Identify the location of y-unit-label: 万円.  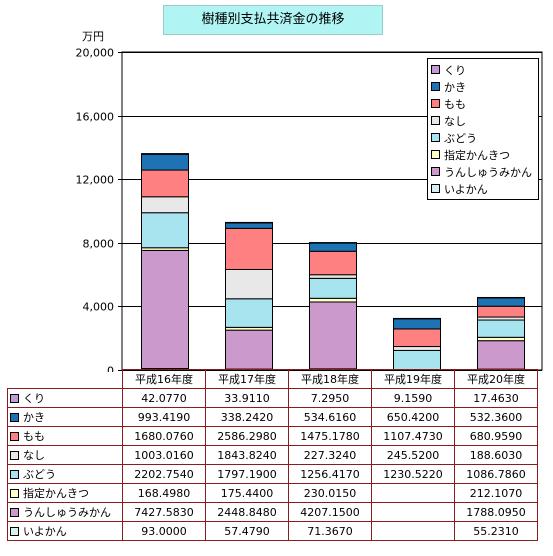
(93, 36).